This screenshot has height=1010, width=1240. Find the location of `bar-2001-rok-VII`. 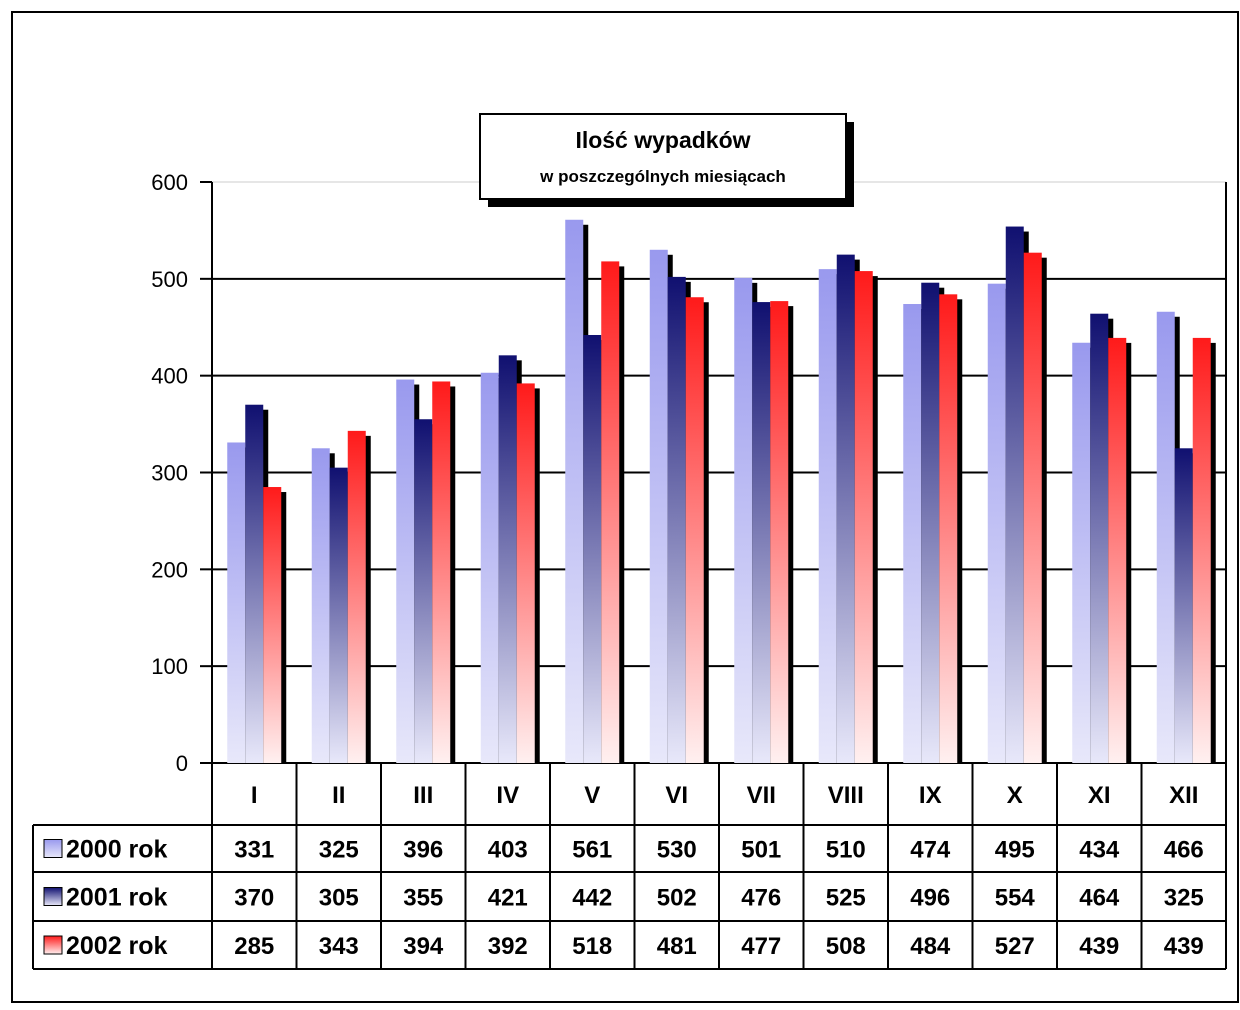

bar-2001-rok-VII is located at coordinates (761, 532).